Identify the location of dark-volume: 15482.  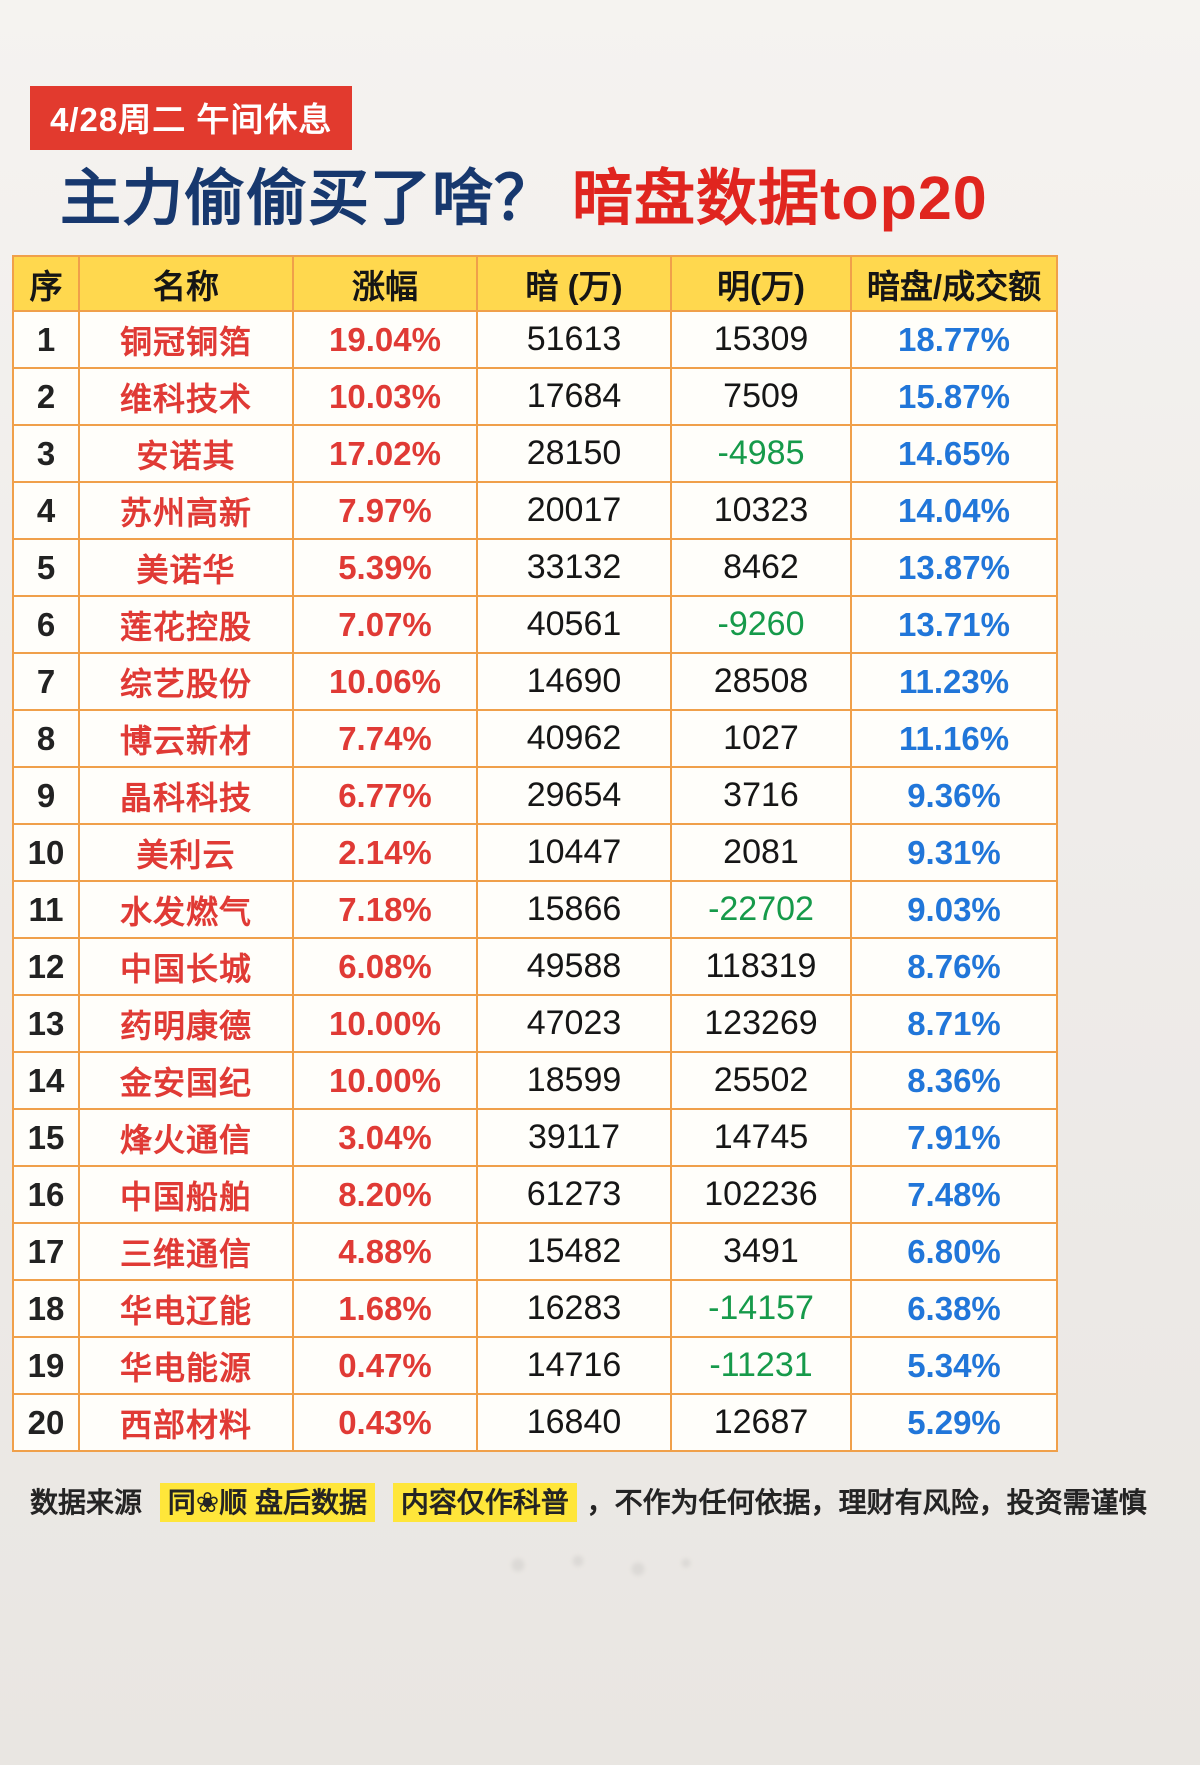
(574, 1251).